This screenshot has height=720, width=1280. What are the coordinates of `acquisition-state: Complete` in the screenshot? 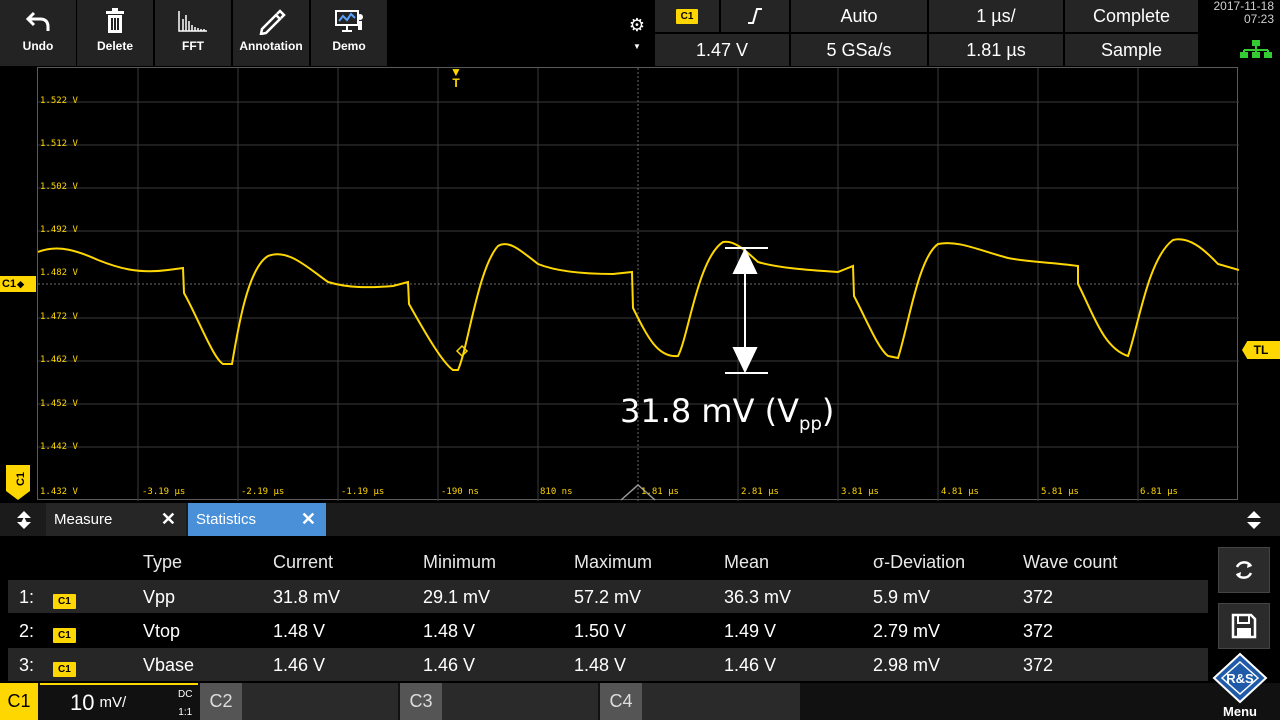 It's located at (1131, 16).